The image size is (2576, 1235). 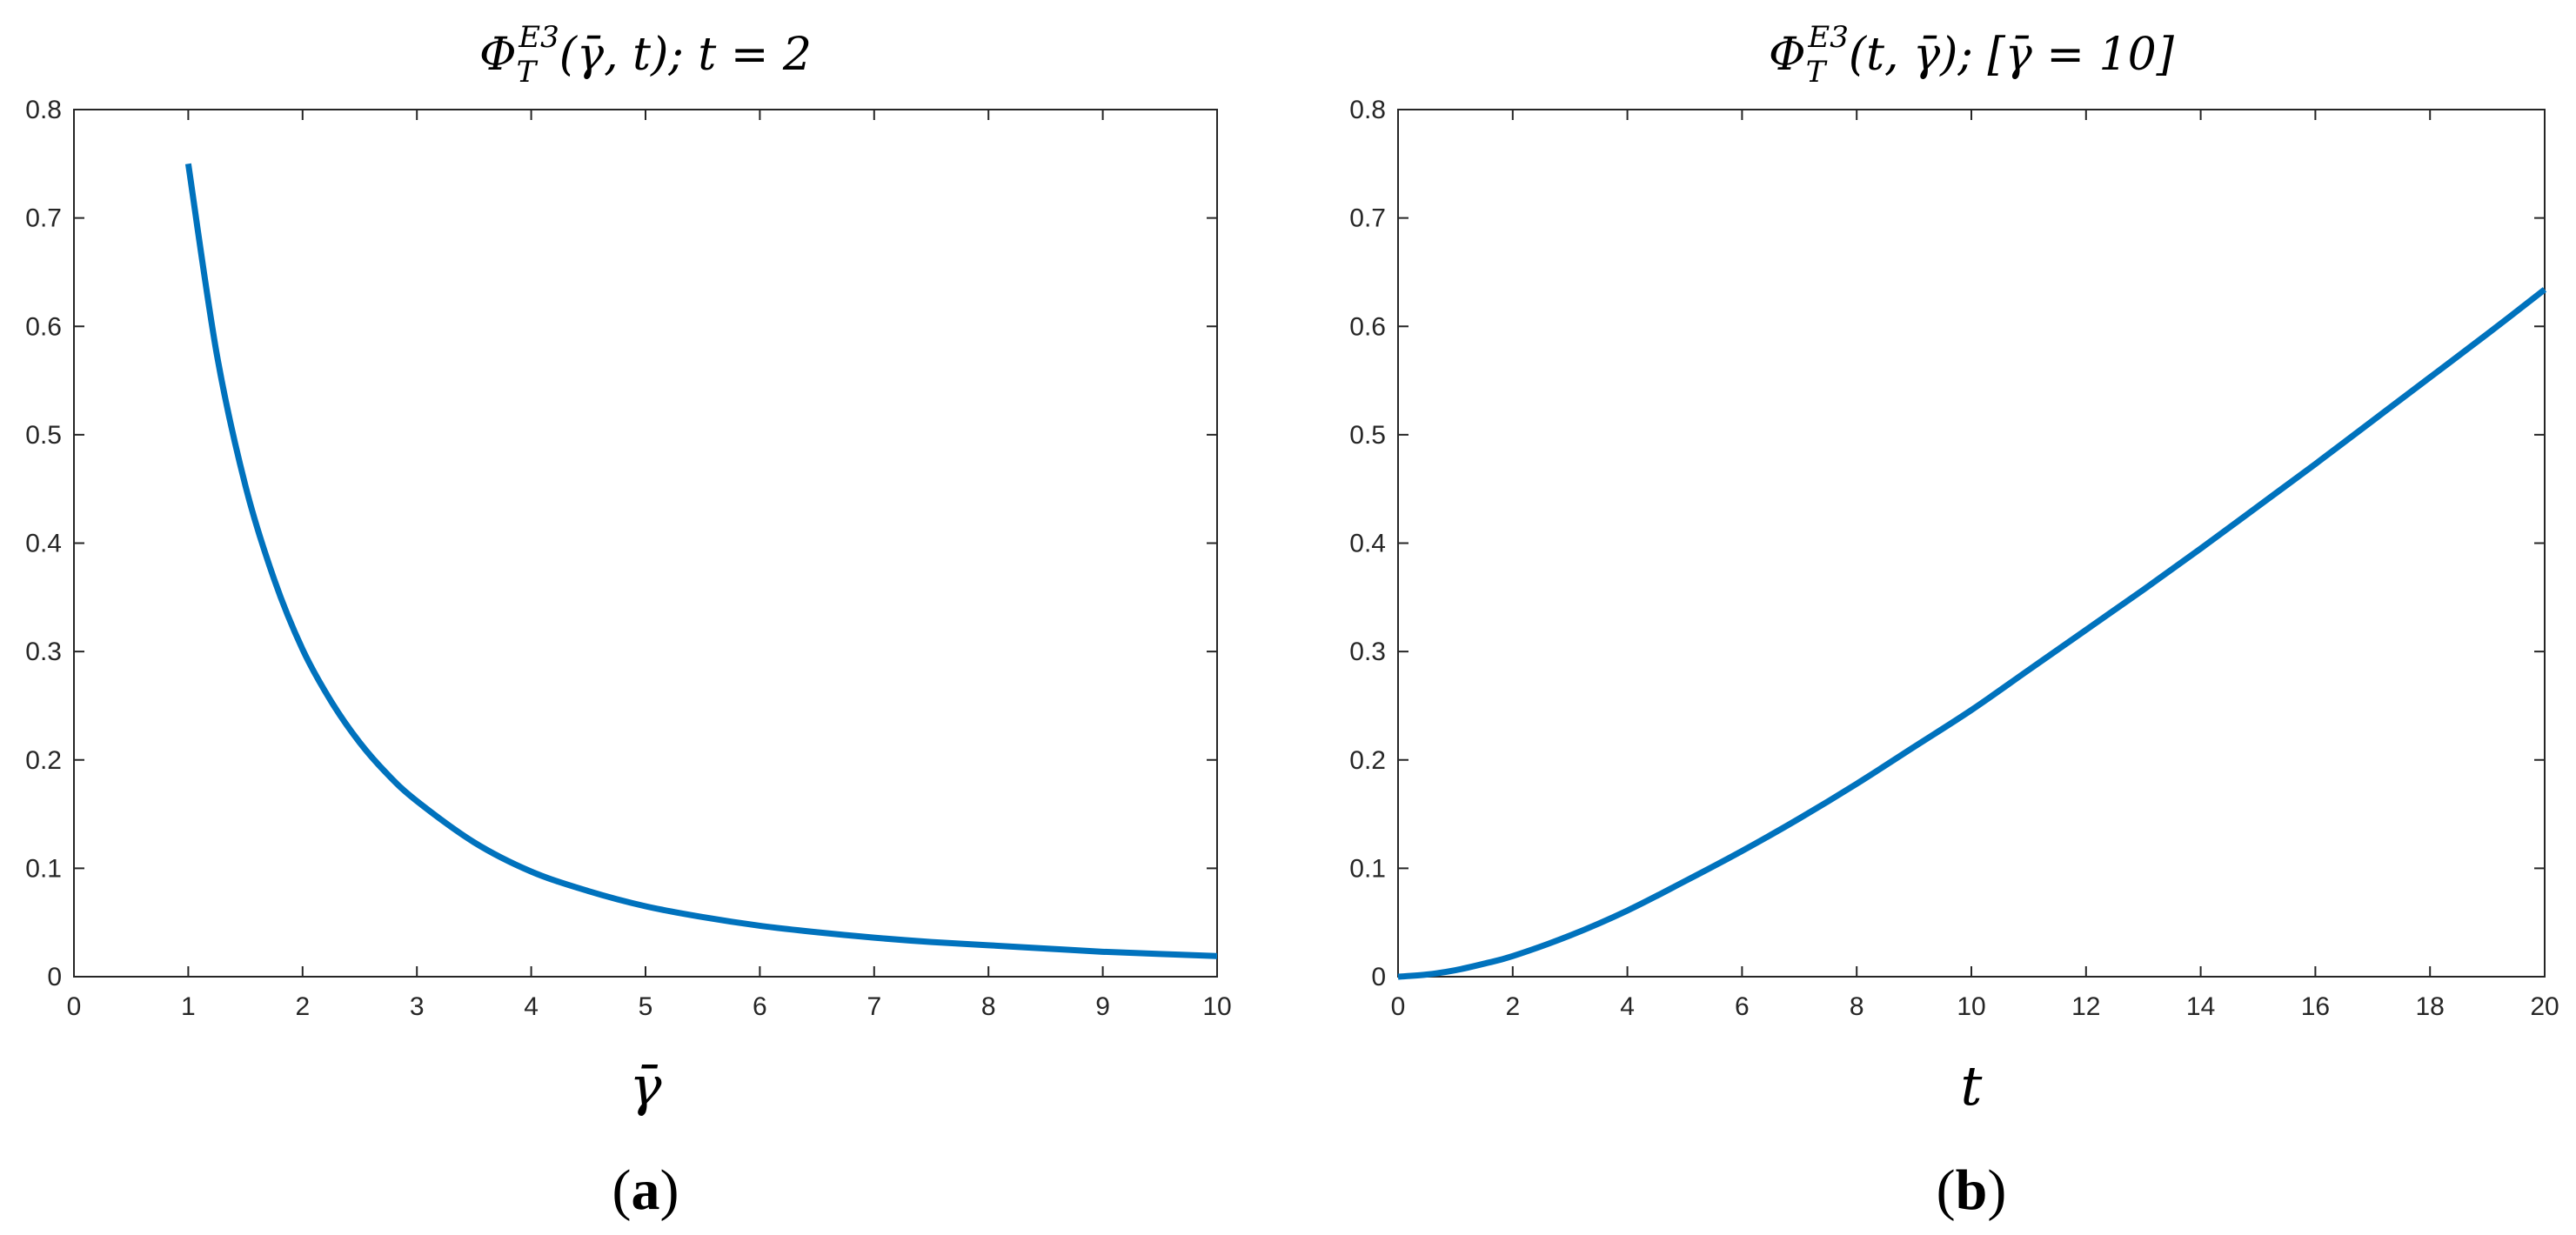 I want to click on chart-title-a: ΦTE3(γ̄, t); t = 2, so click(x=645, y=55).